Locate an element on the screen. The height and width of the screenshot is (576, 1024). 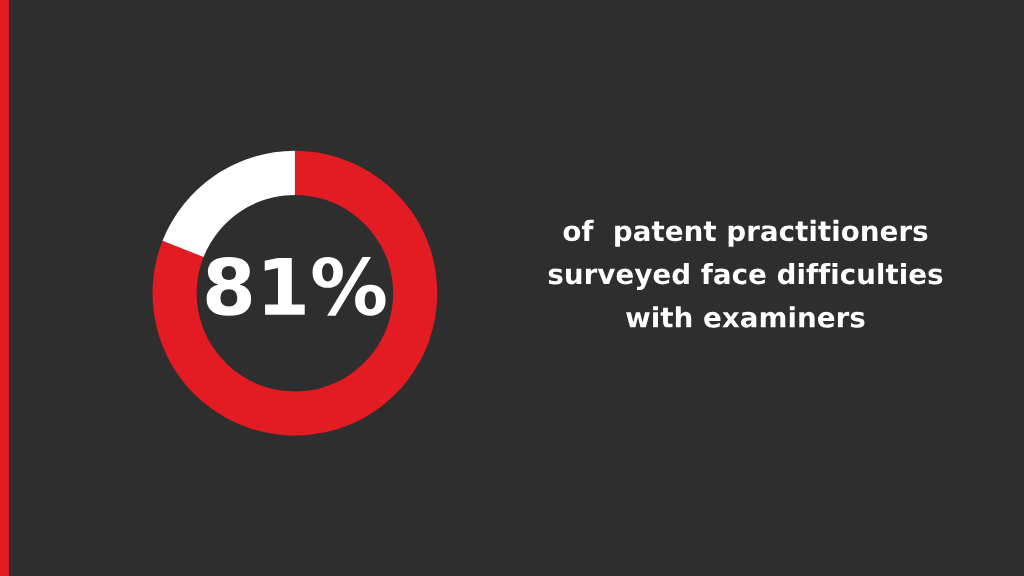
text: of patent practitioners is located at coordinates (745, 233).